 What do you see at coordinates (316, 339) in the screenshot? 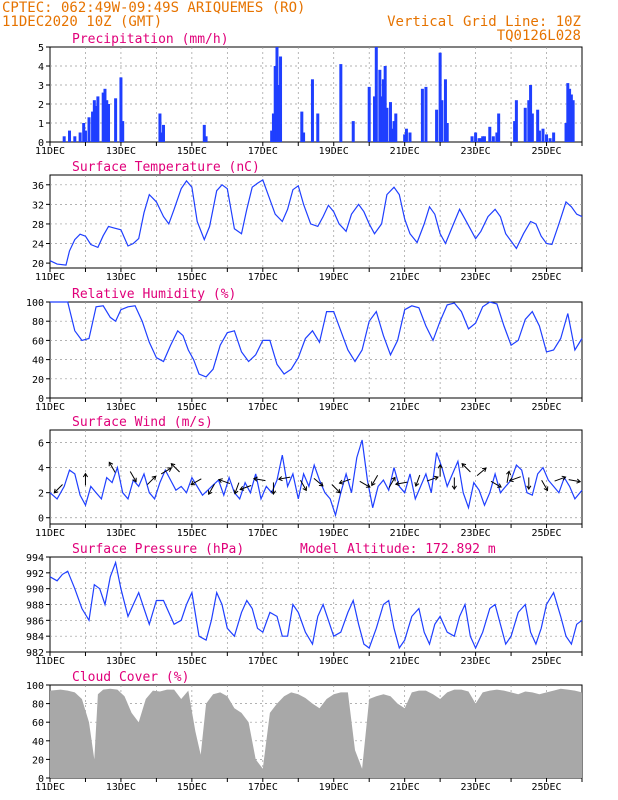
I see `rh-line` at bounding box center [316, 339].